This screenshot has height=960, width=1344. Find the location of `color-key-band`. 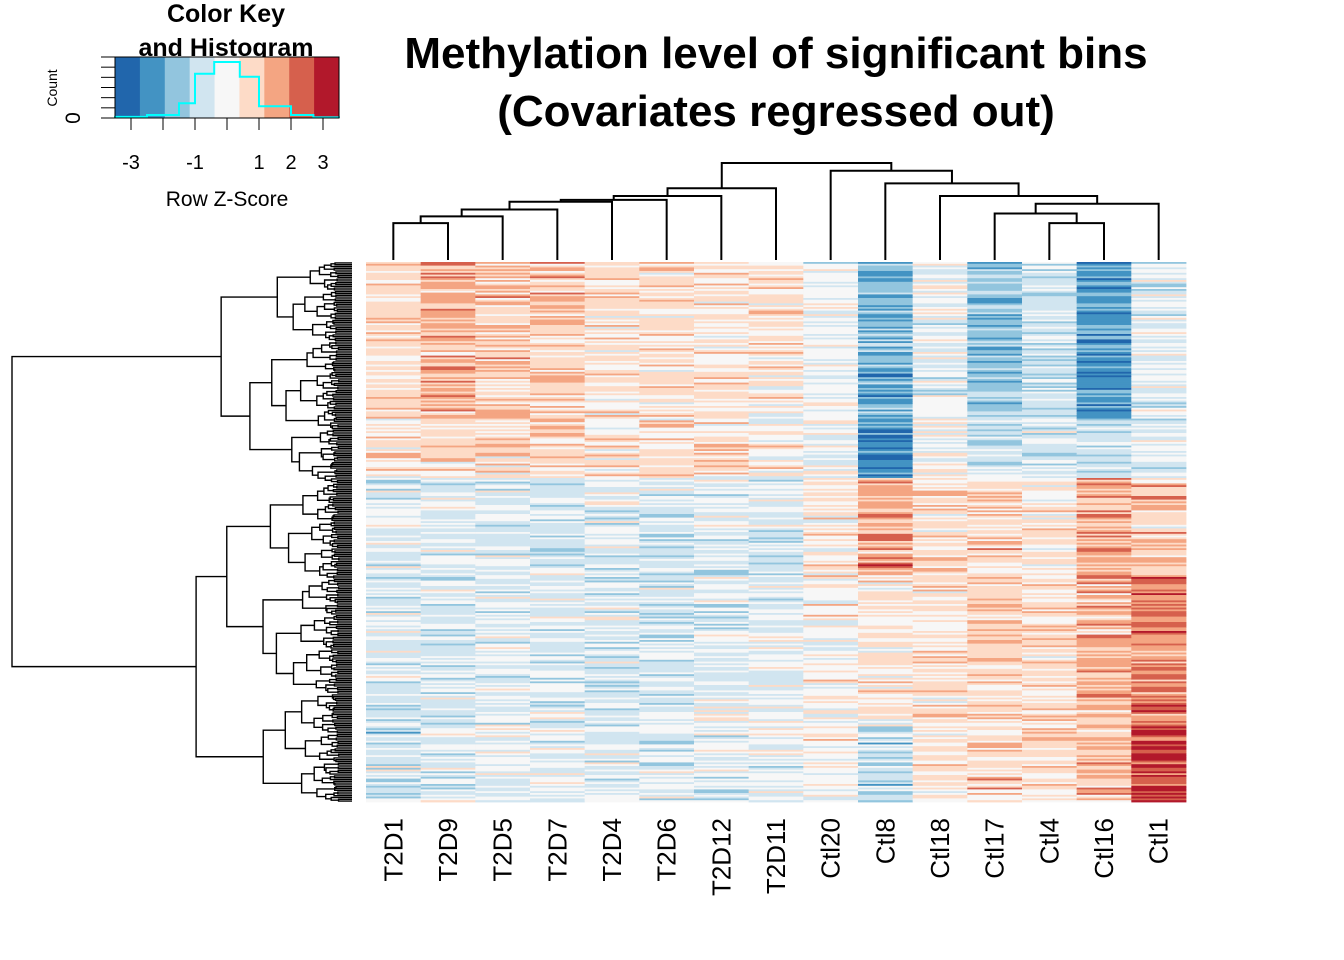

color-key-band is located at coordinates (302, 87).